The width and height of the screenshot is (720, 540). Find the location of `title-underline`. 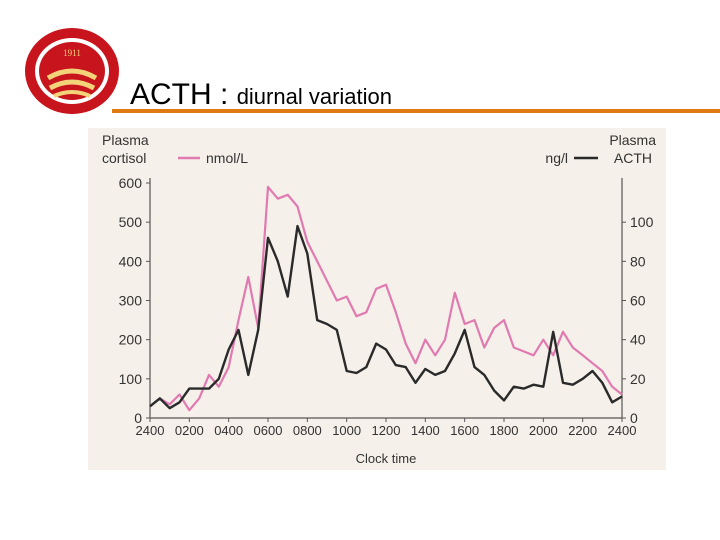

title-underline is located at coordinates (416, 111).